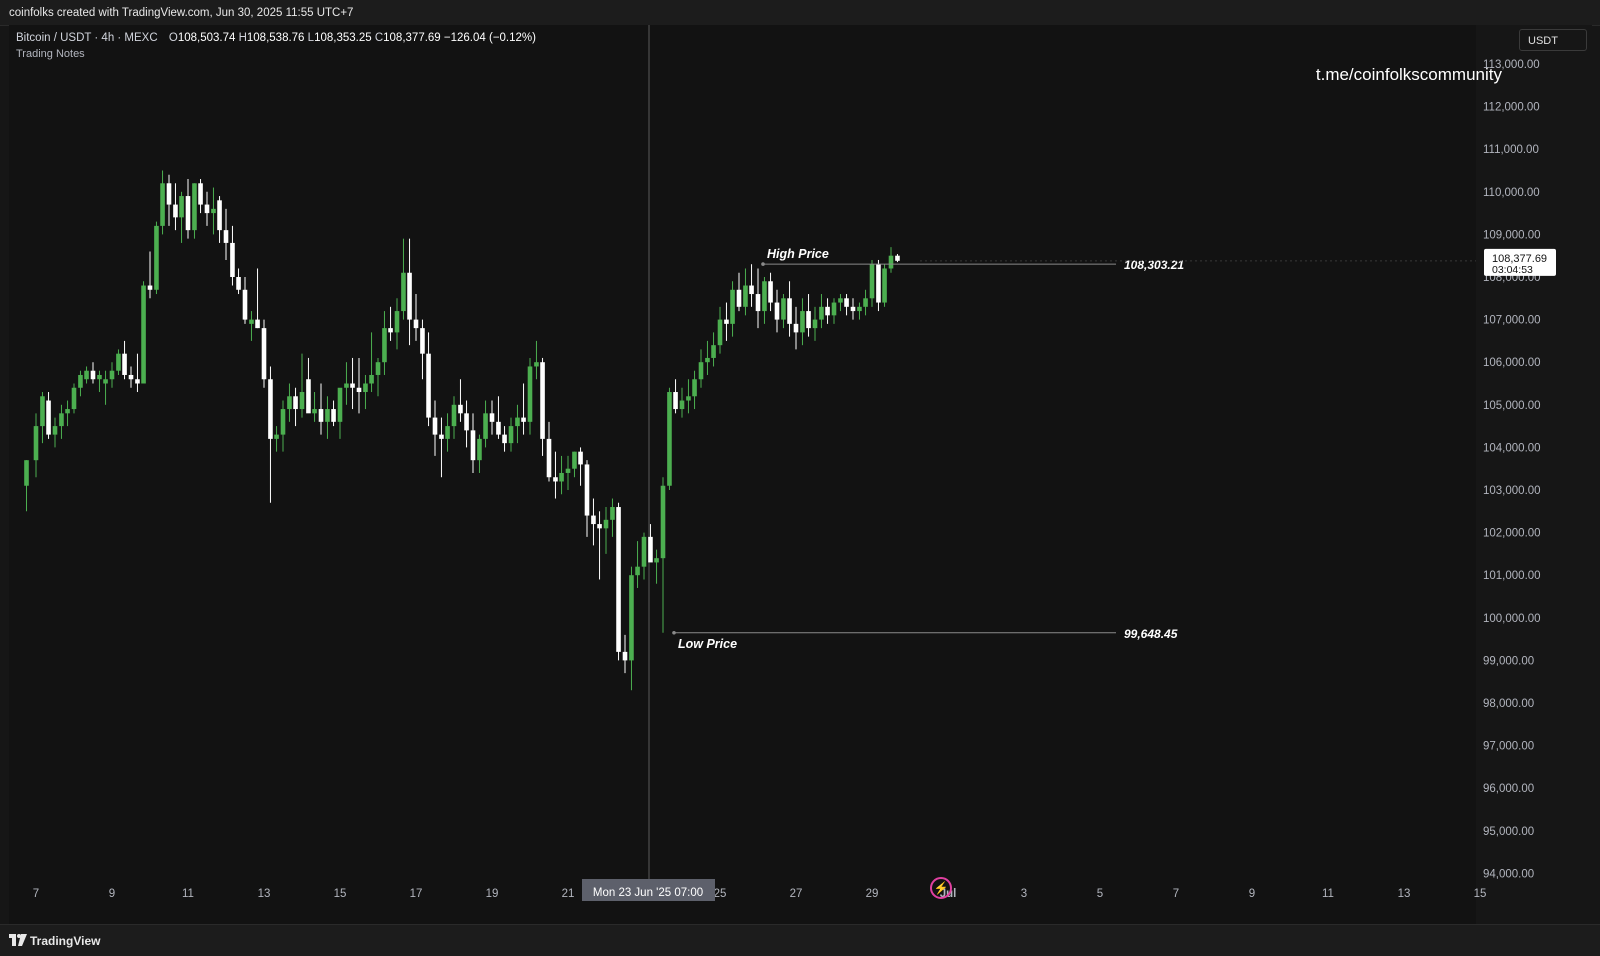  Describe the element at coordinates (1508, 704) in the screenshot. I see `price-tick-label: 98,000.00` at that location.